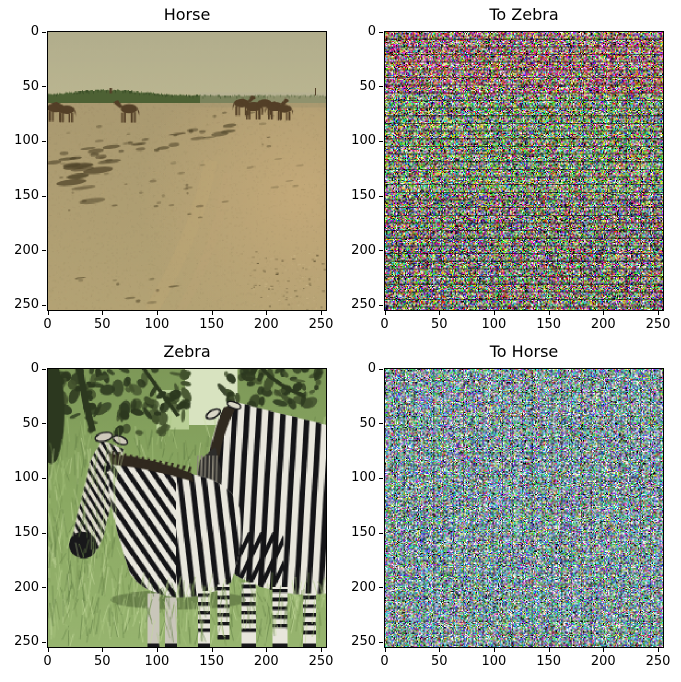  Describe the element at coordinates (524, 14) in the screenshot. I see `subplot-title-to-zebra: To Zebra` at that location.